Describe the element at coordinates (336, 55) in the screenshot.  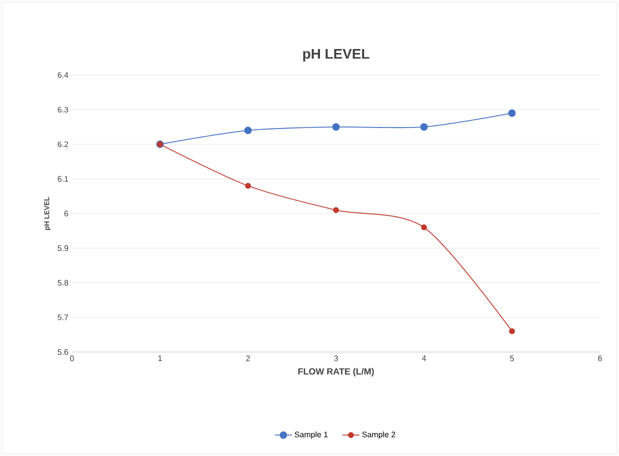
I see `chart-title: pH LEVEL` at that location.